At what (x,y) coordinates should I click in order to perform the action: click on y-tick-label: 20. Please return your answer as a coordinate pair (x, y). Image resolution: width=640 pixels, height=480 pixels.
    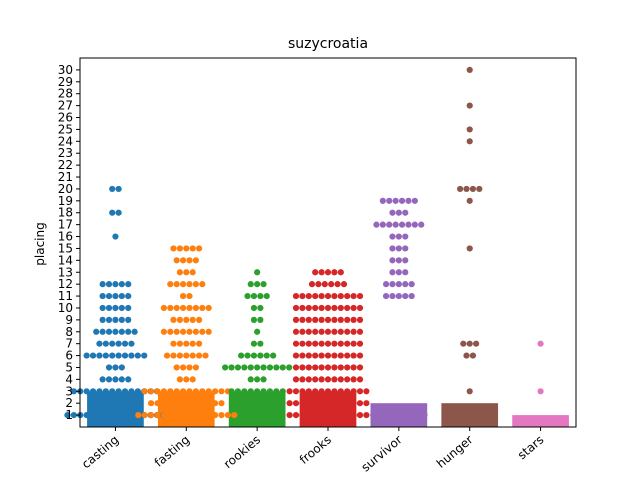
    Looking at the image, I should click on (65, 189).